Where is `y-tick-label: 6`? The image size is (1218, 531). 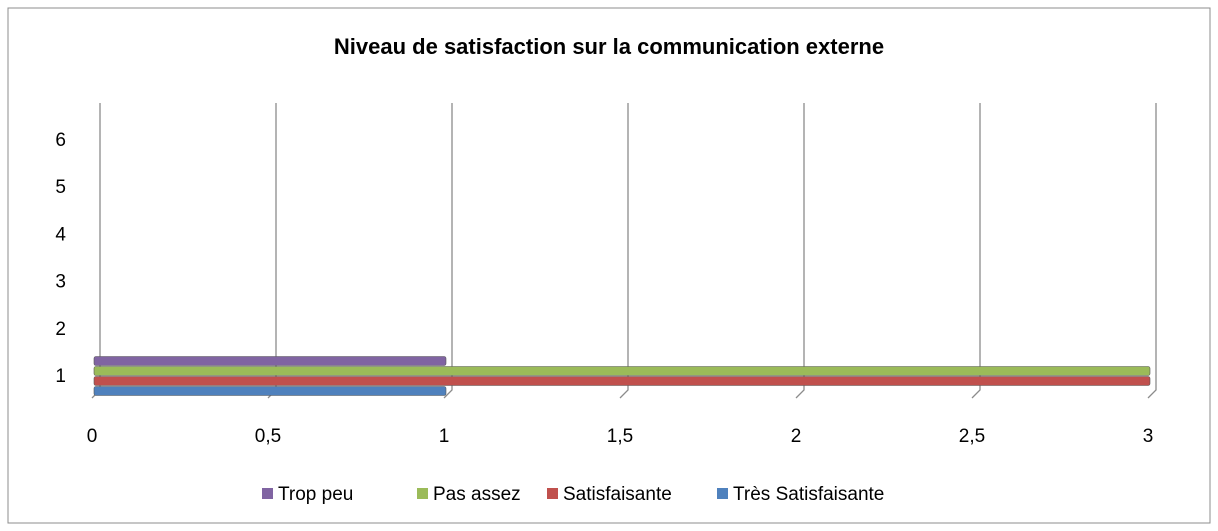 y-tick-label: 6 is located at coordinates (60, 140).